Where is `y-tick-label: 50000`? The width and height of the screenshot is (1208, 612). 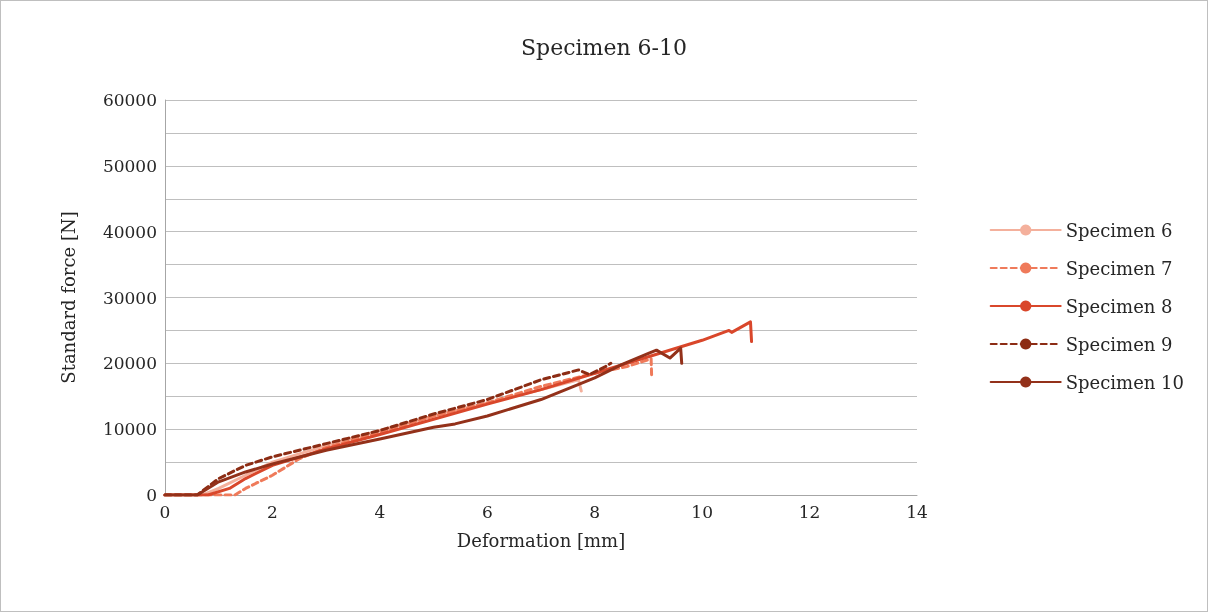 y-tick-label: 50000 is located at coordinates (129, 165).